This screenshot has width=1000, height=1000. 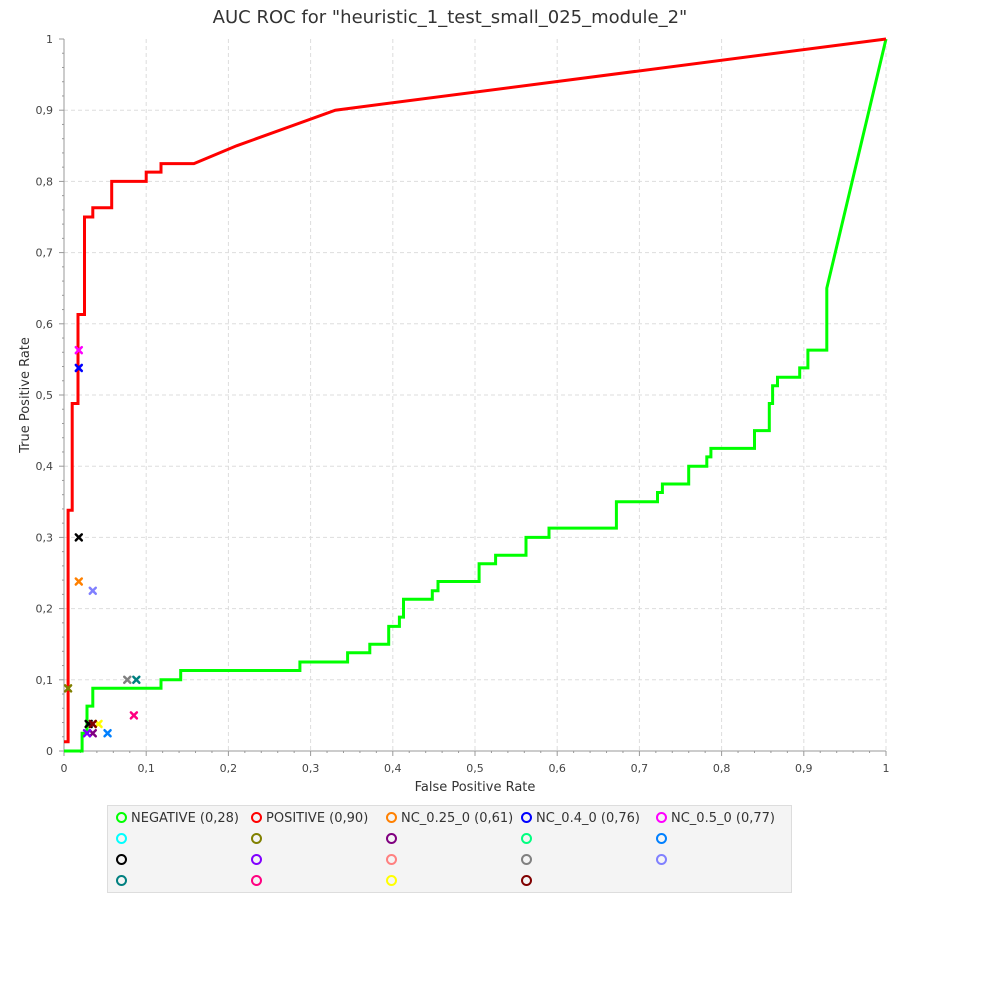 What do you see at coordinates (45, 324) in the screenshot?
I see `y-tick-label: 0,6` at bounding box center [45, 324].